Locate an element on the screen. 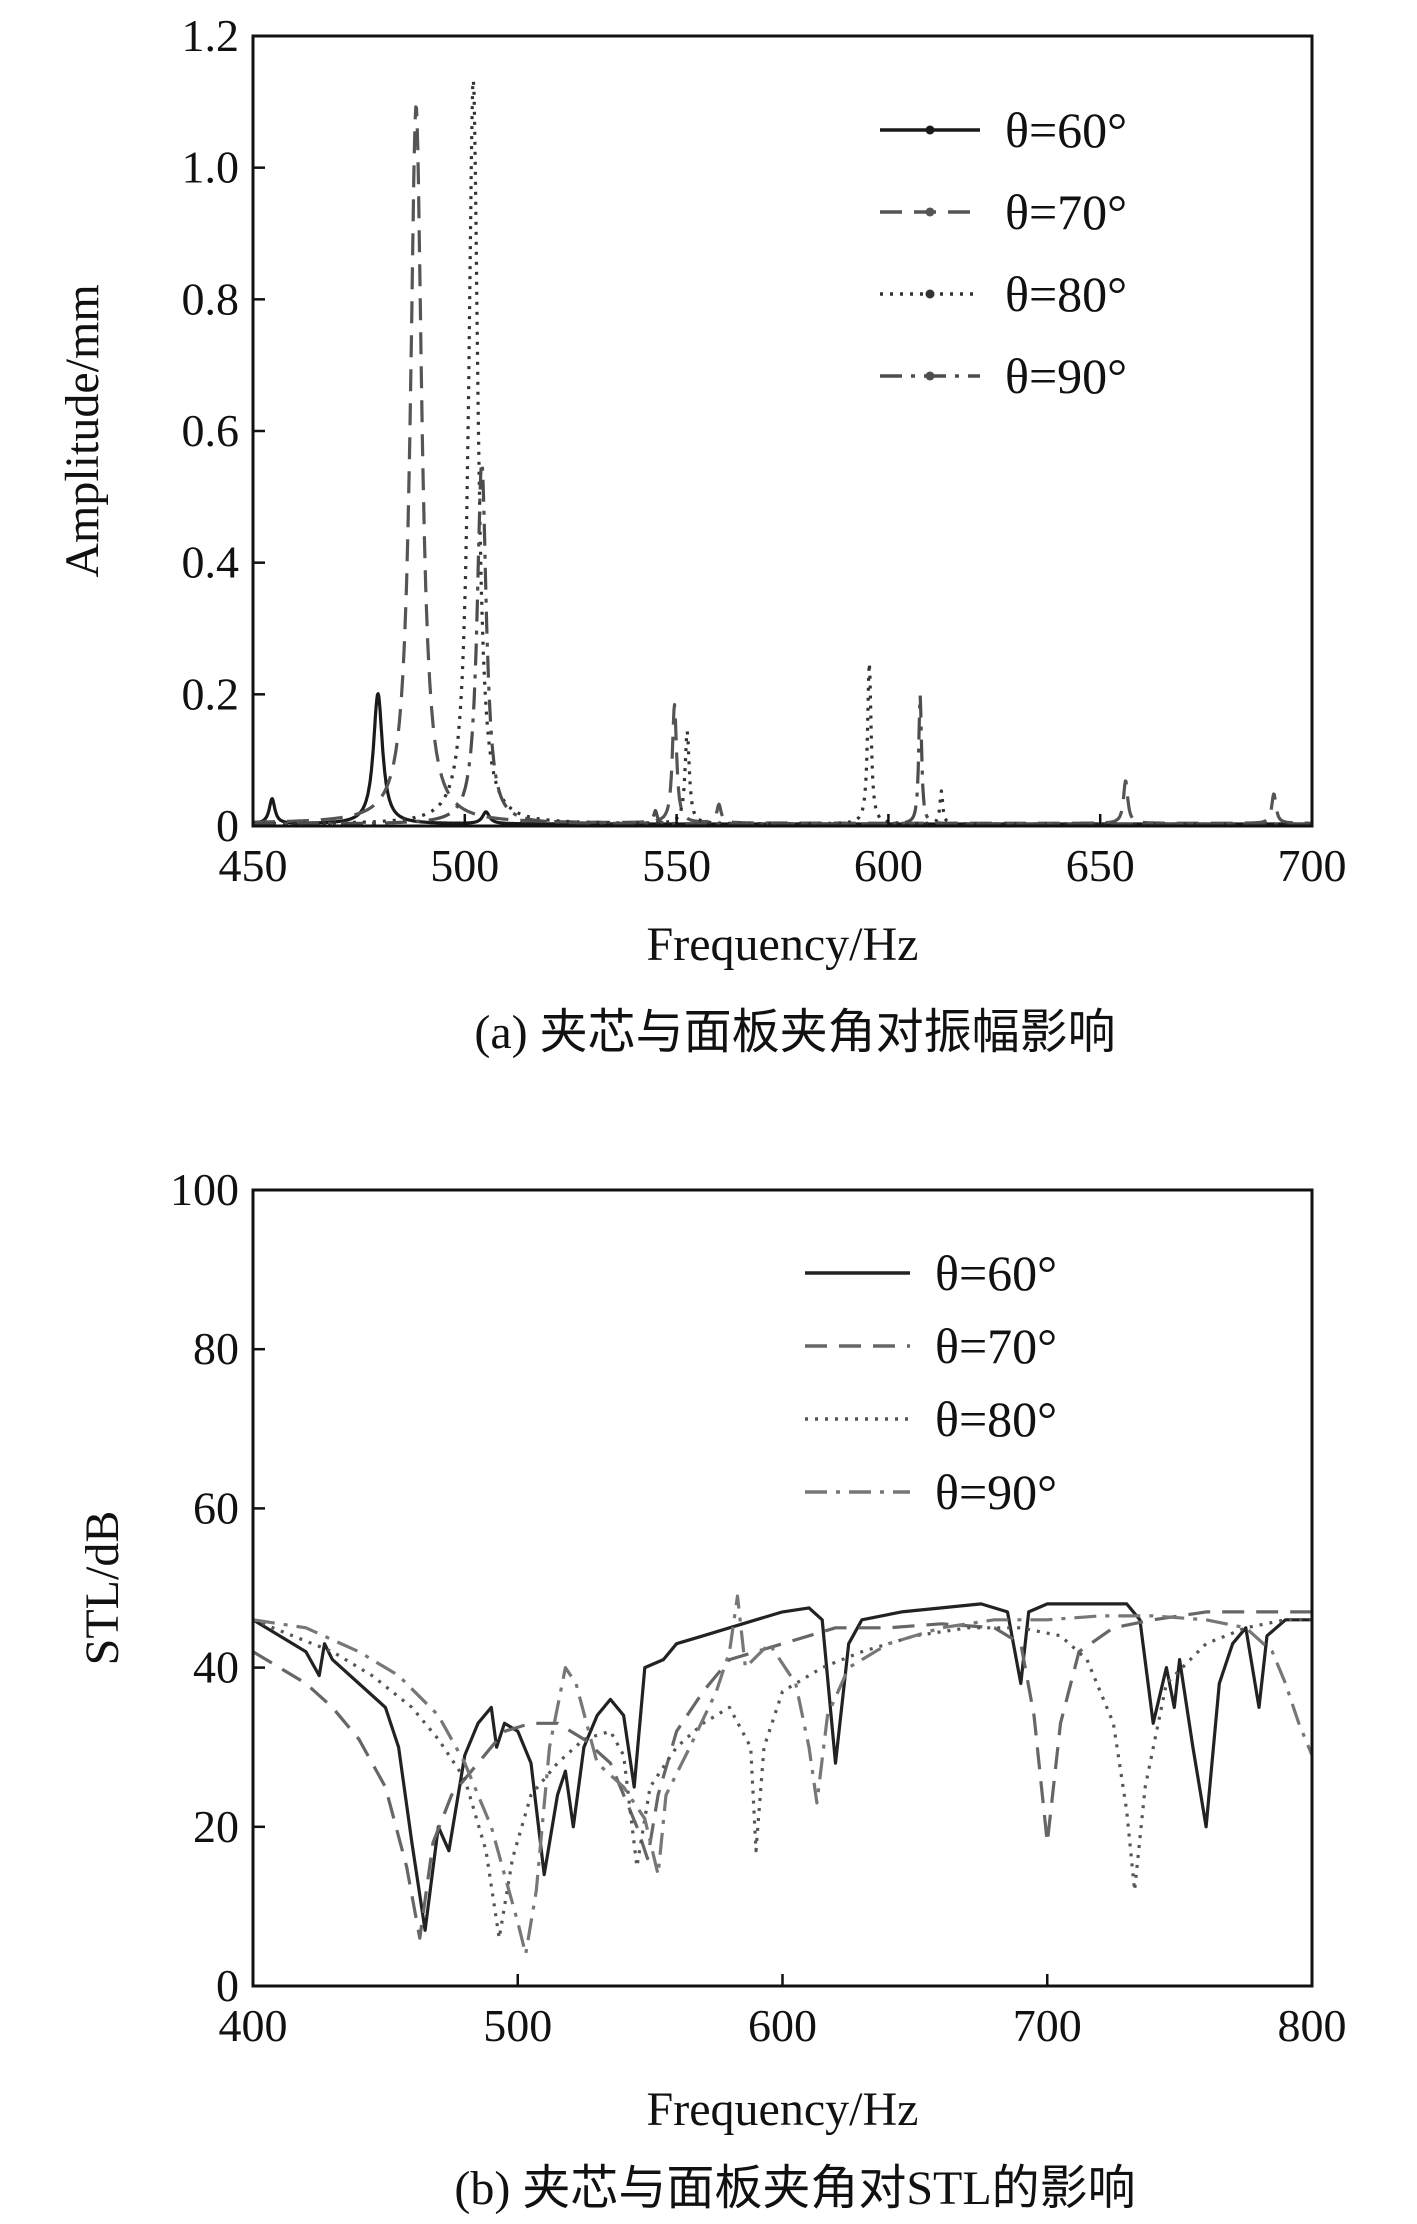  x-tick-label: 550 is located at coordinates (676, 865).